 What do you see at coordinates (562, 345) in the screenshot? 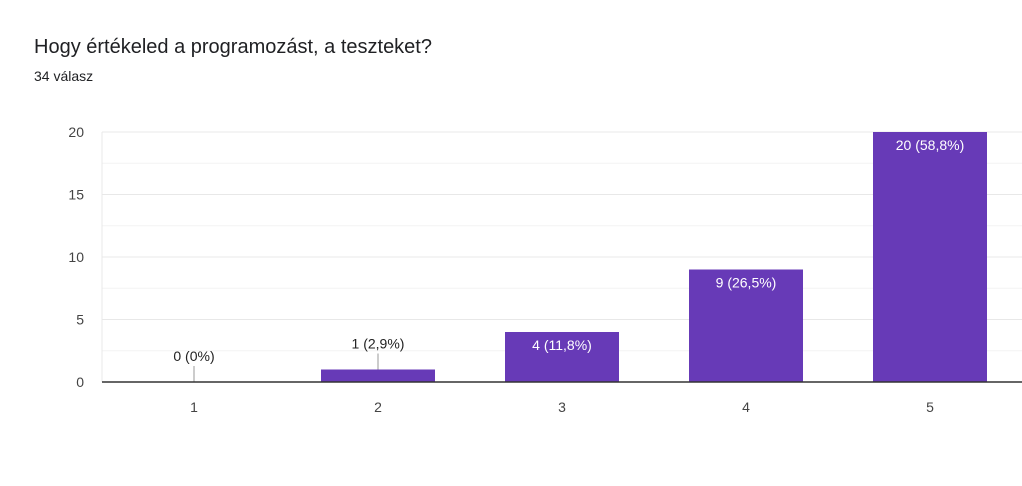
I see `data-label: 4 (11,8%)` at bounding box center [562, 345].